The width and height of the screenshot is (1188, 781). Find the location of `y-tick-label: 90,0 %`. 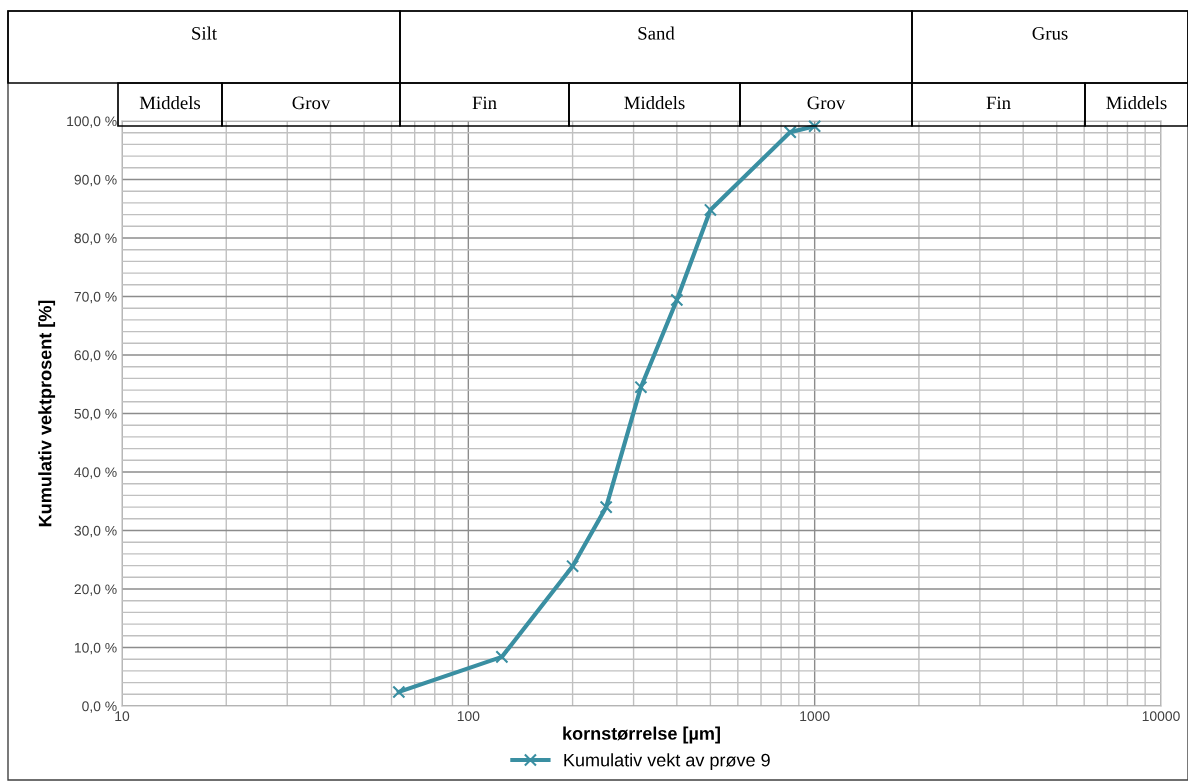

y-tick-label: 90,0 % is located at coordinates (95, 180).